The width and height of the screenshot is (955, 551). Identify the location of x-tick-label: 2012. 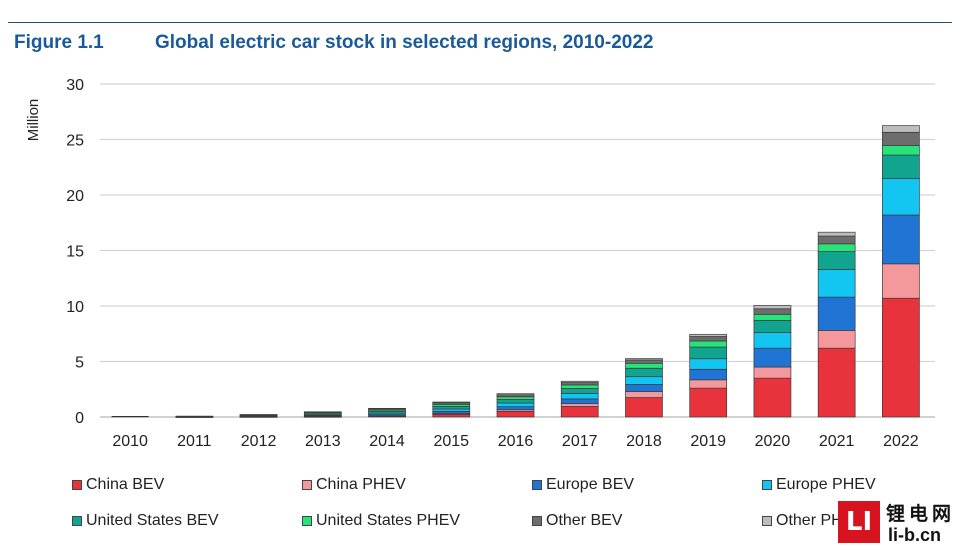
(259, 441).